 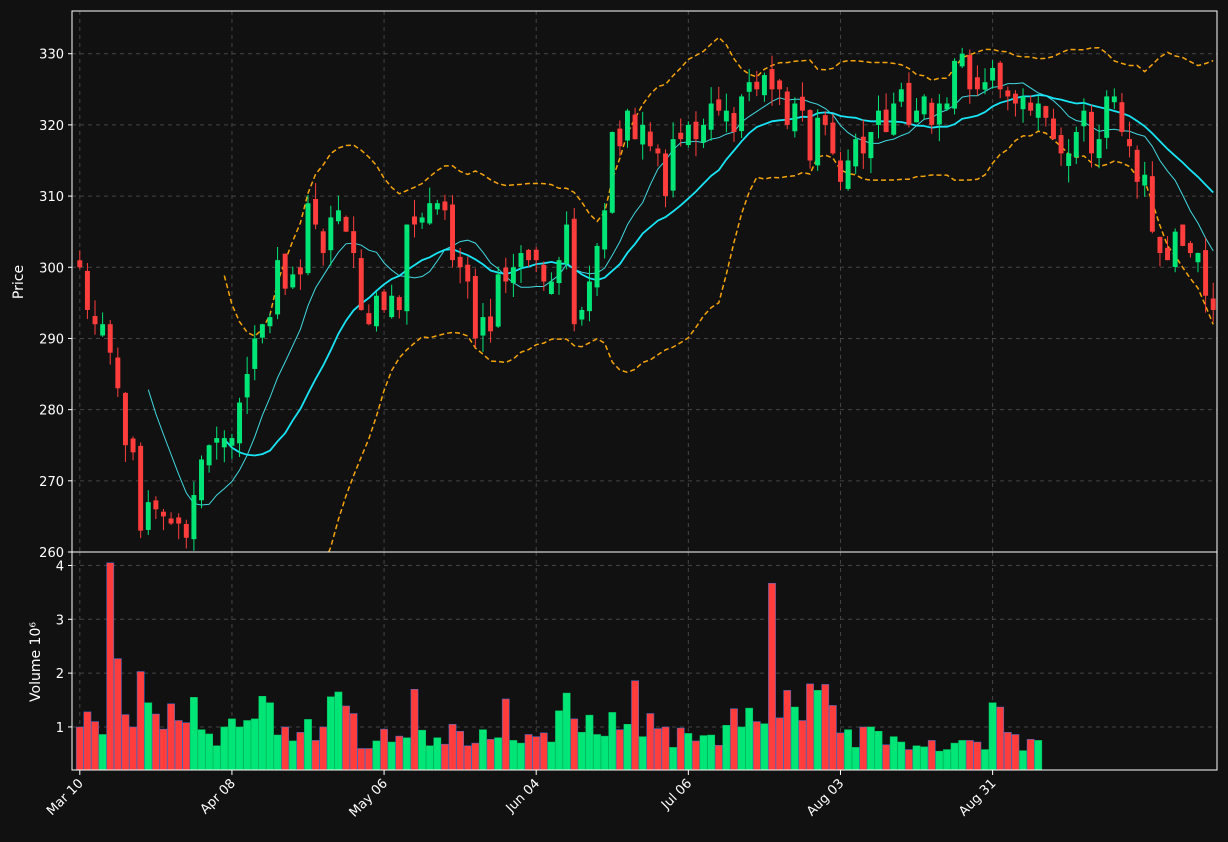 What do you see at coordinates (51, 411) in the screenshot?
I see `price-tick-label: 280` at bounding box center [51, 411].